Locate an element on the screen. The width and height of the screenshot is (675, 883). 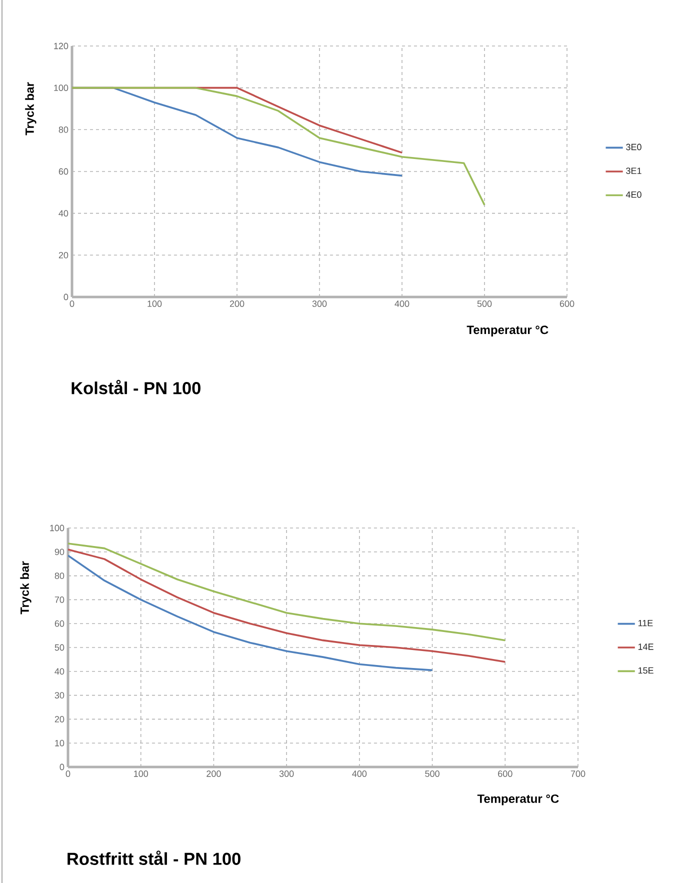
legend-label: 3E1 is located at coordinates (634, 171).